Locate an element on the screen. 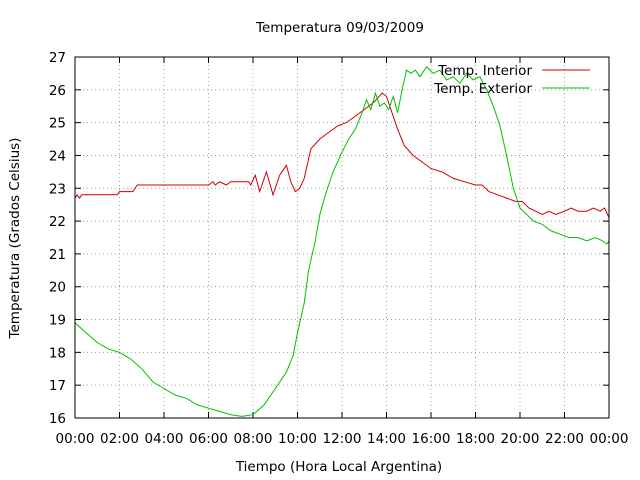 Image resolution: width=640 pixels, height=480 pixels. x-tick-label: 16:00 is located at coordinates (431, 439).